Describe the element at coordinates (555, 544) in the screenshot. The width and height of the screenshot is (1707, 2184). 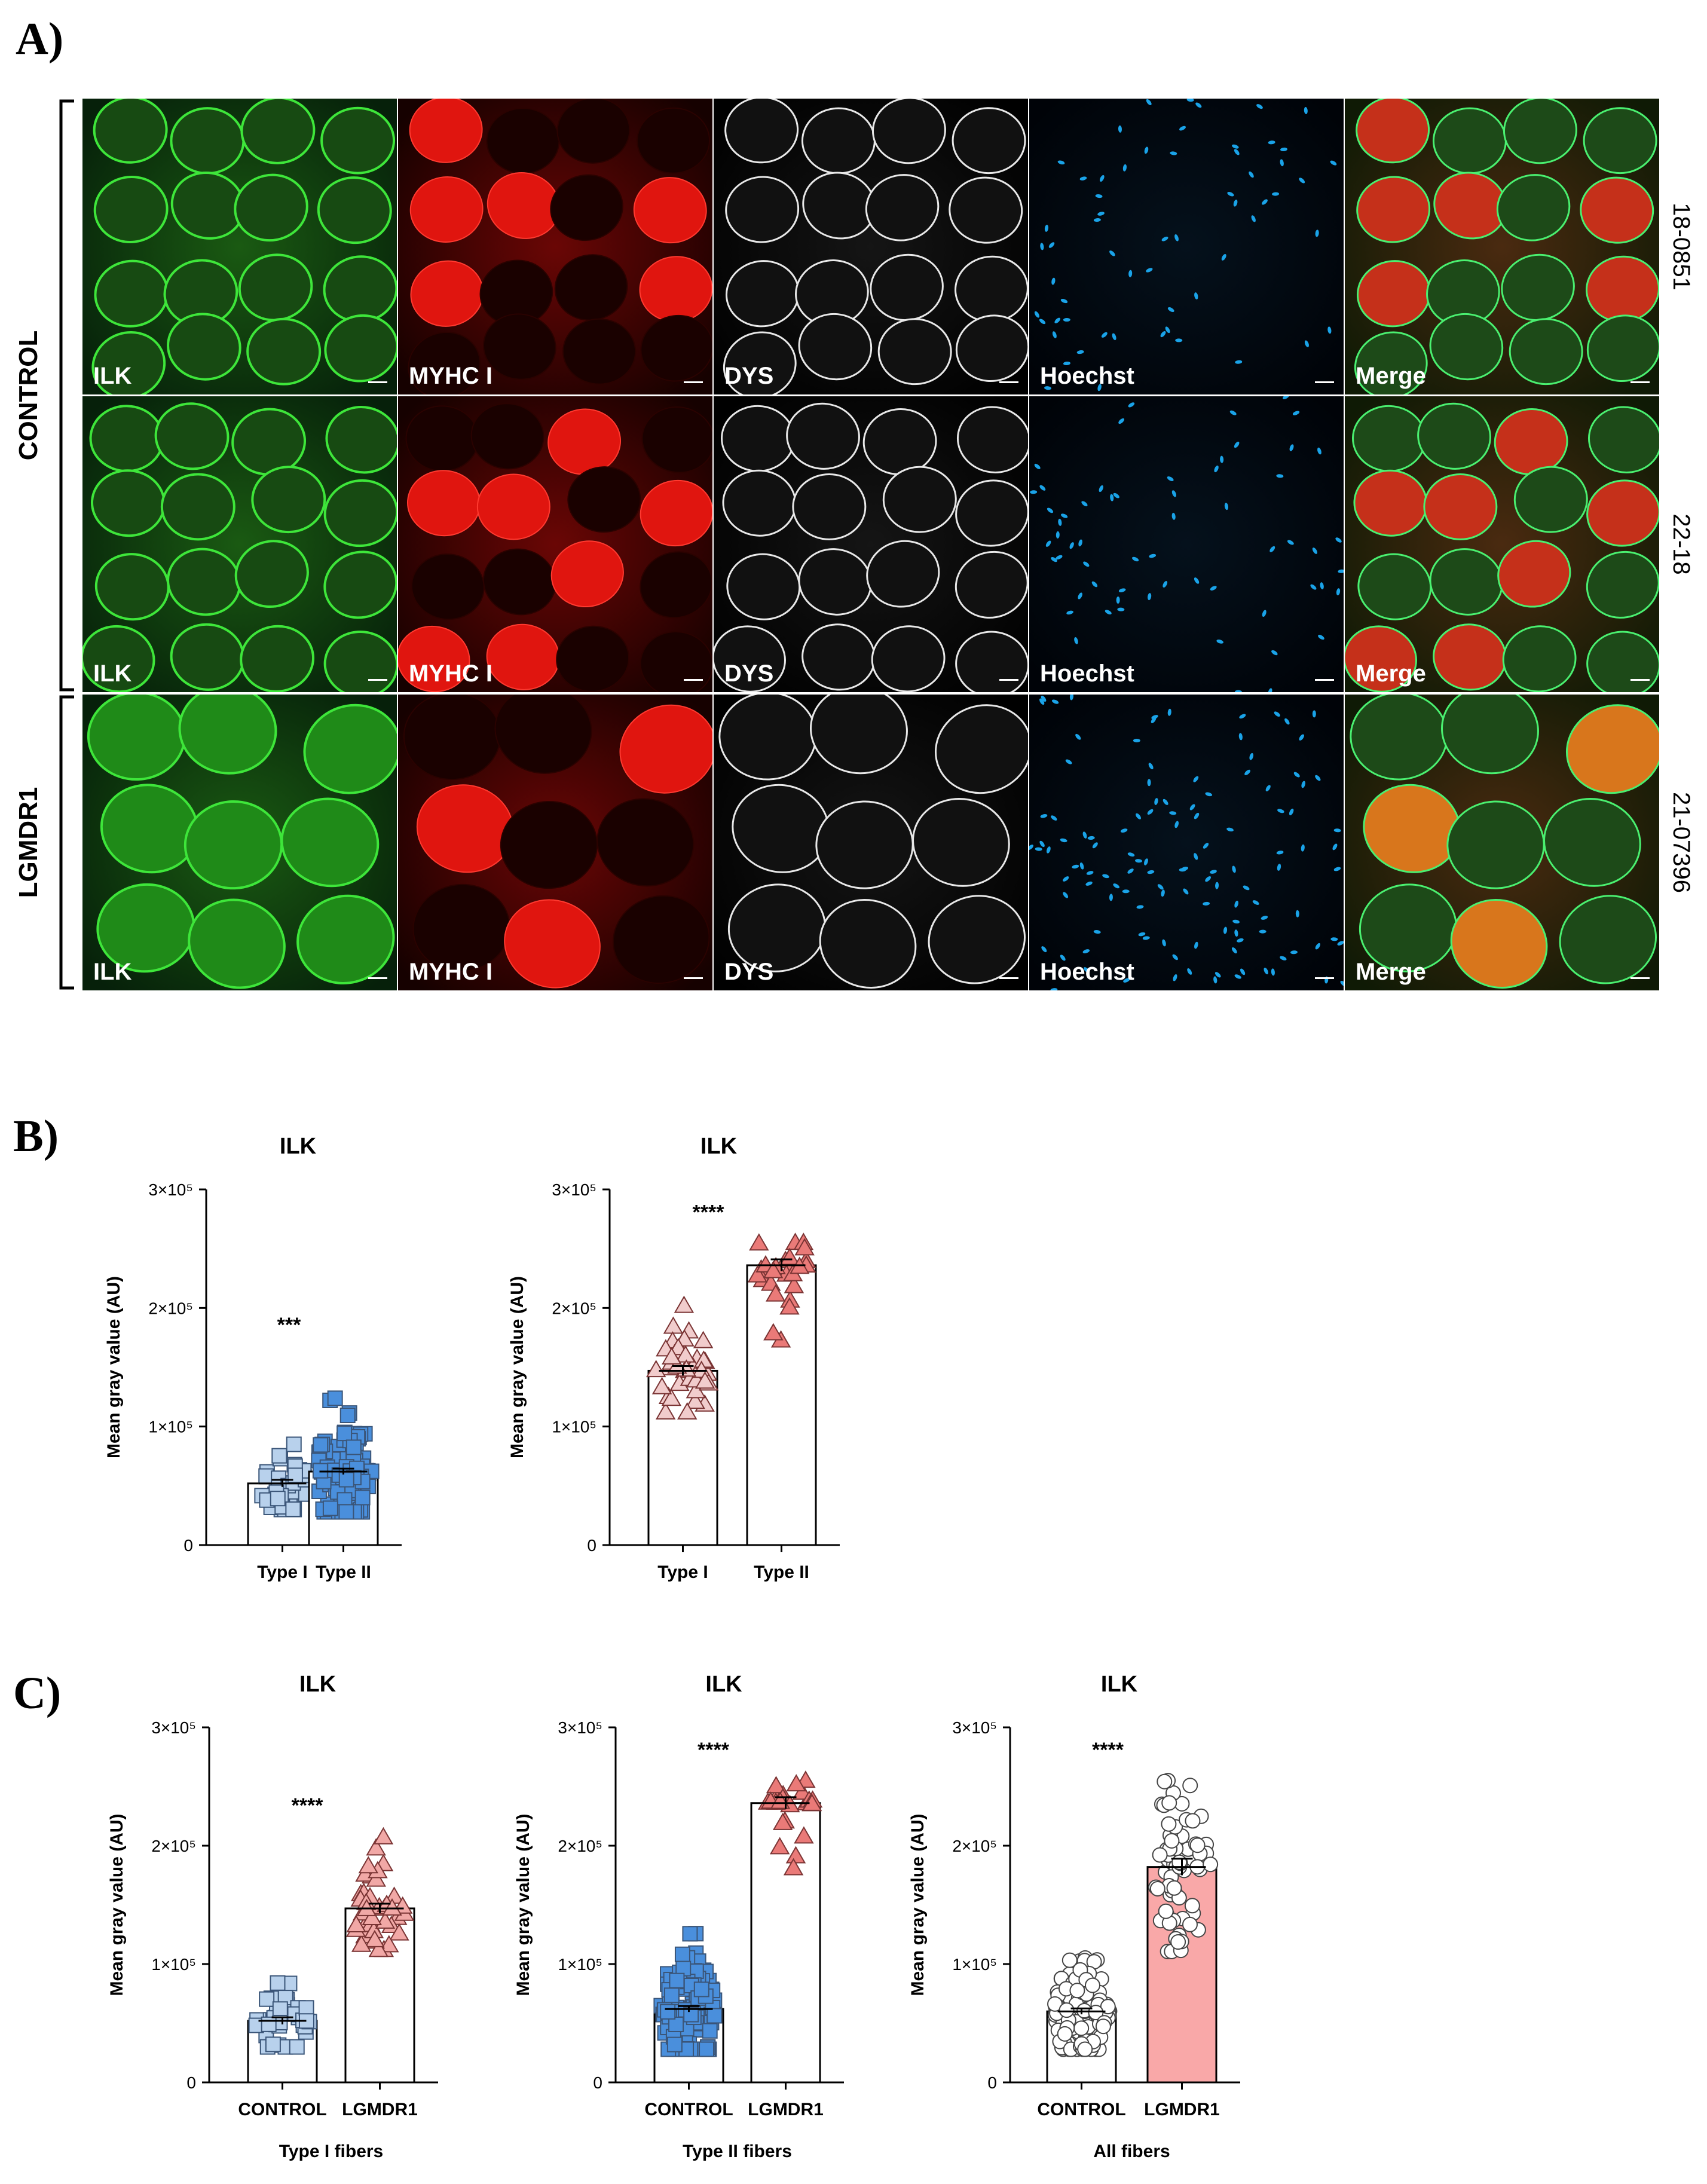
I see `micrograph-myhc-row2: MYHC I` at that location.